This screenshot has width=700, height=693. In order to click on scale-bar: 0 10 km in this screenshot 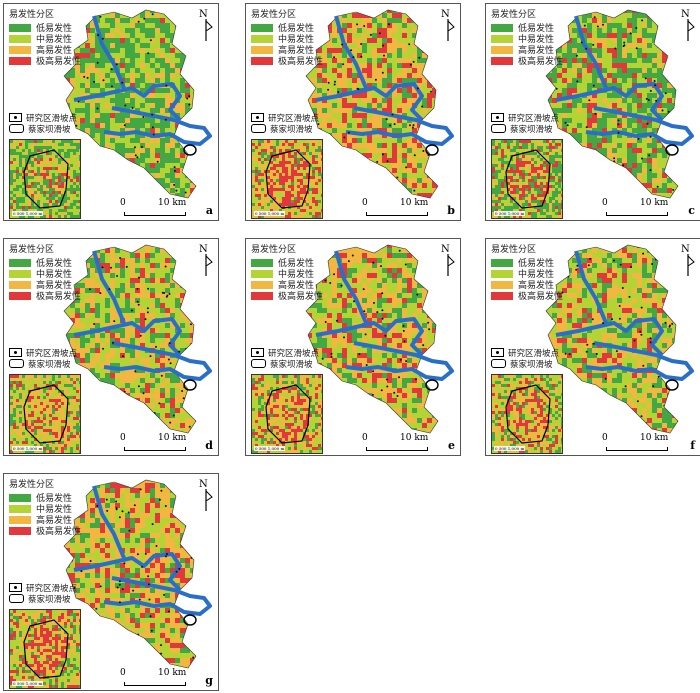, I will do `click(639, 208)`.